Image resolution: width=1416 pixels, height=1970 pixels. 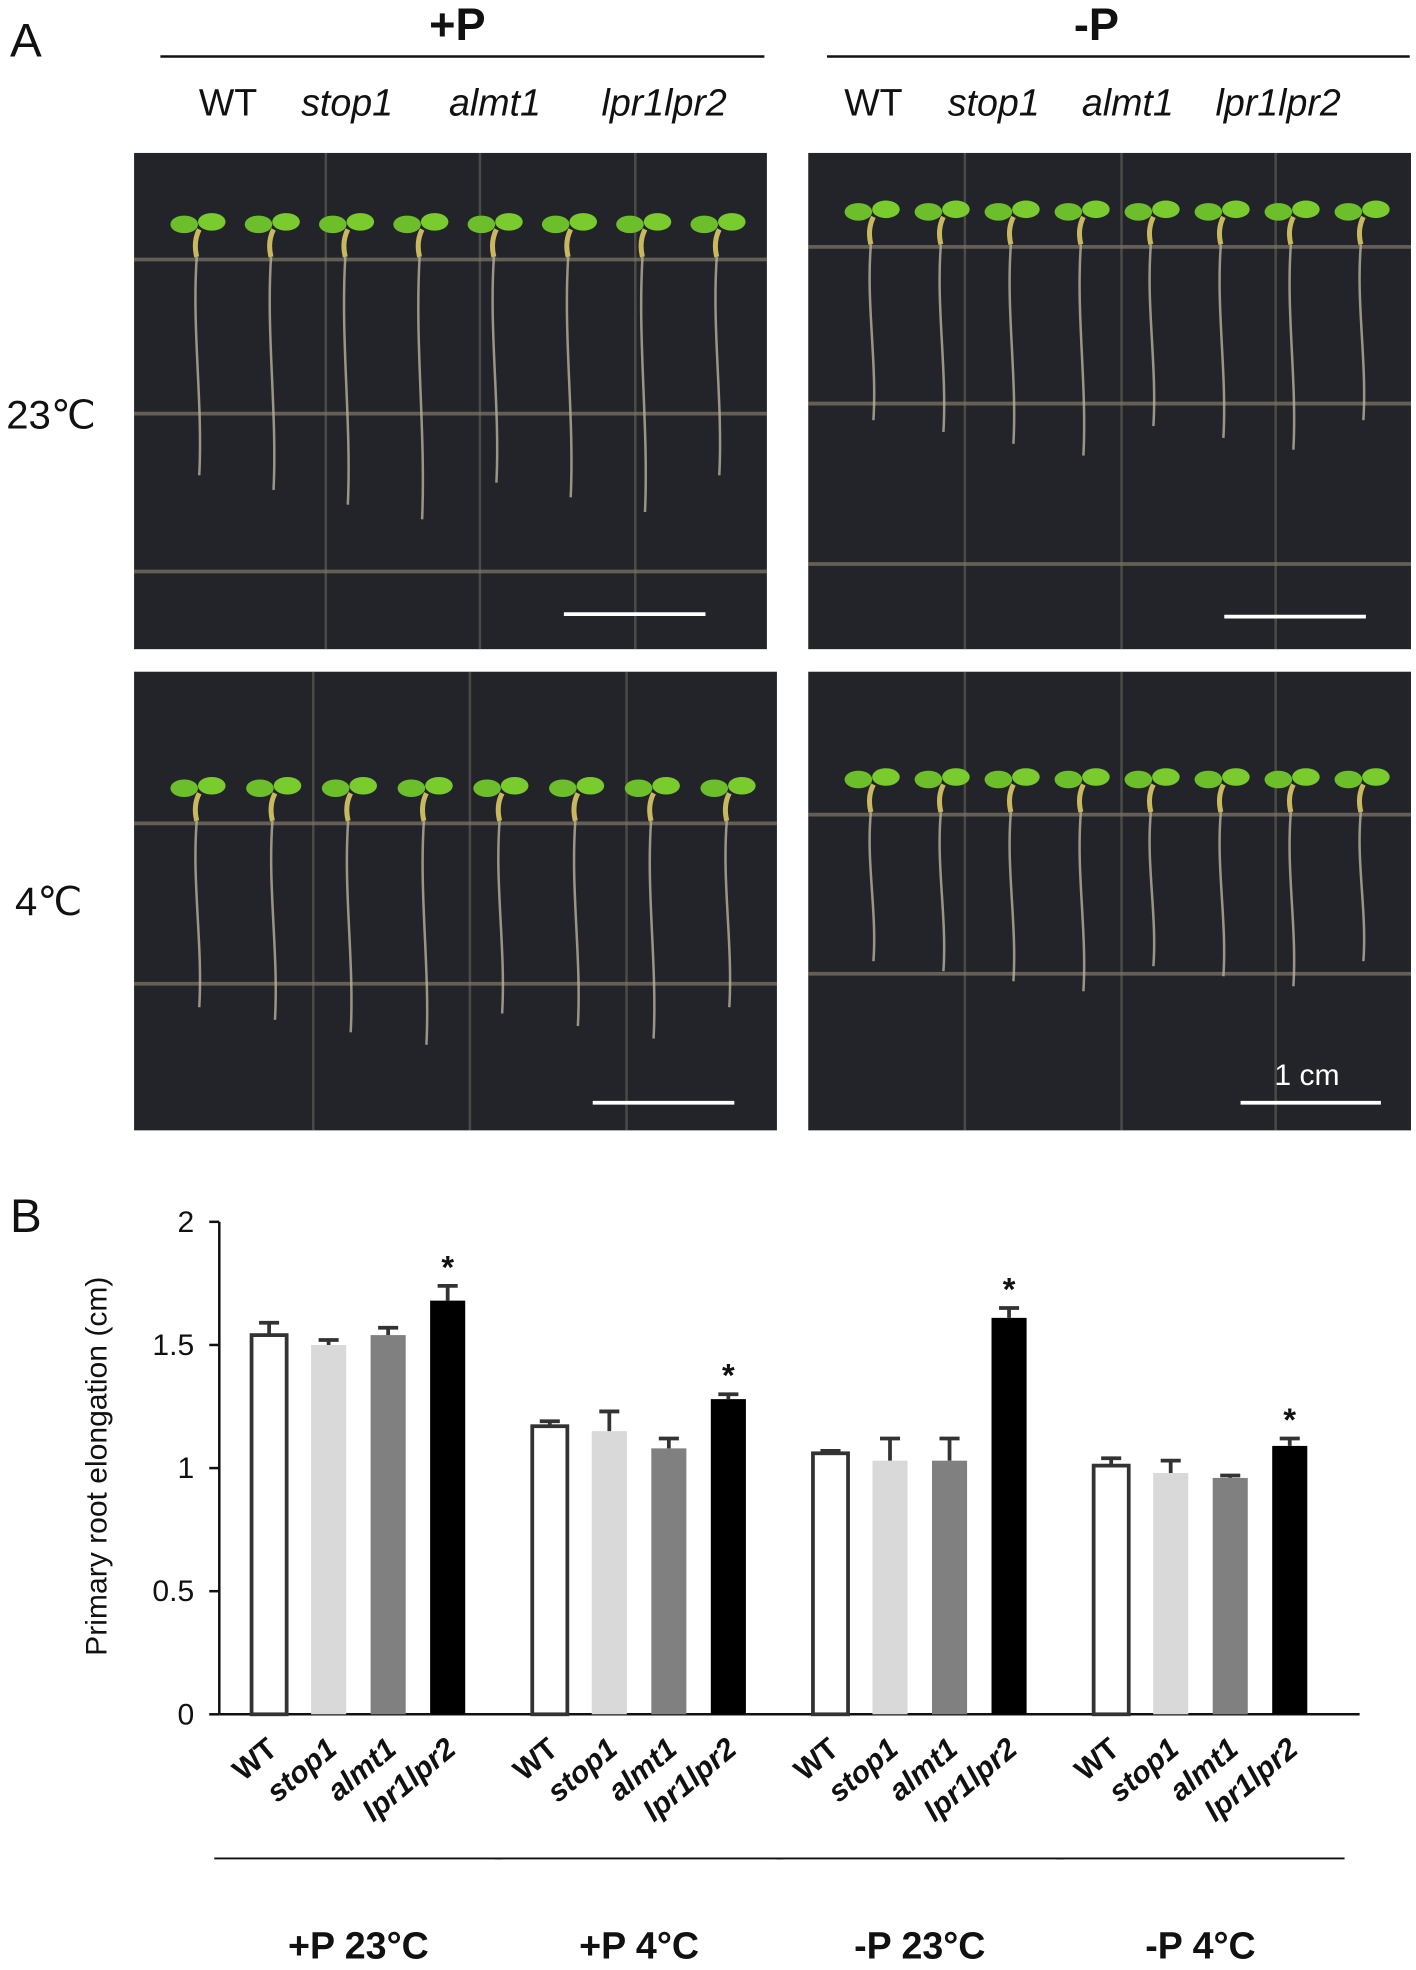 What do you see at coordinates (185, 1222) in the screenshot?
I see `y-tick-label: 2` at bounding box center [185, 1222].